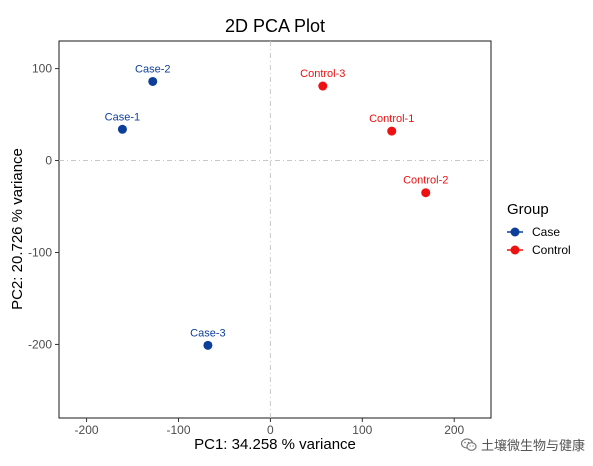 The width and height of the screenshot is (593, 466). What do you see at coordinates (207, 333) in the screenshot?
I see `point-label: Case-3` at bounding box center [207, 333].